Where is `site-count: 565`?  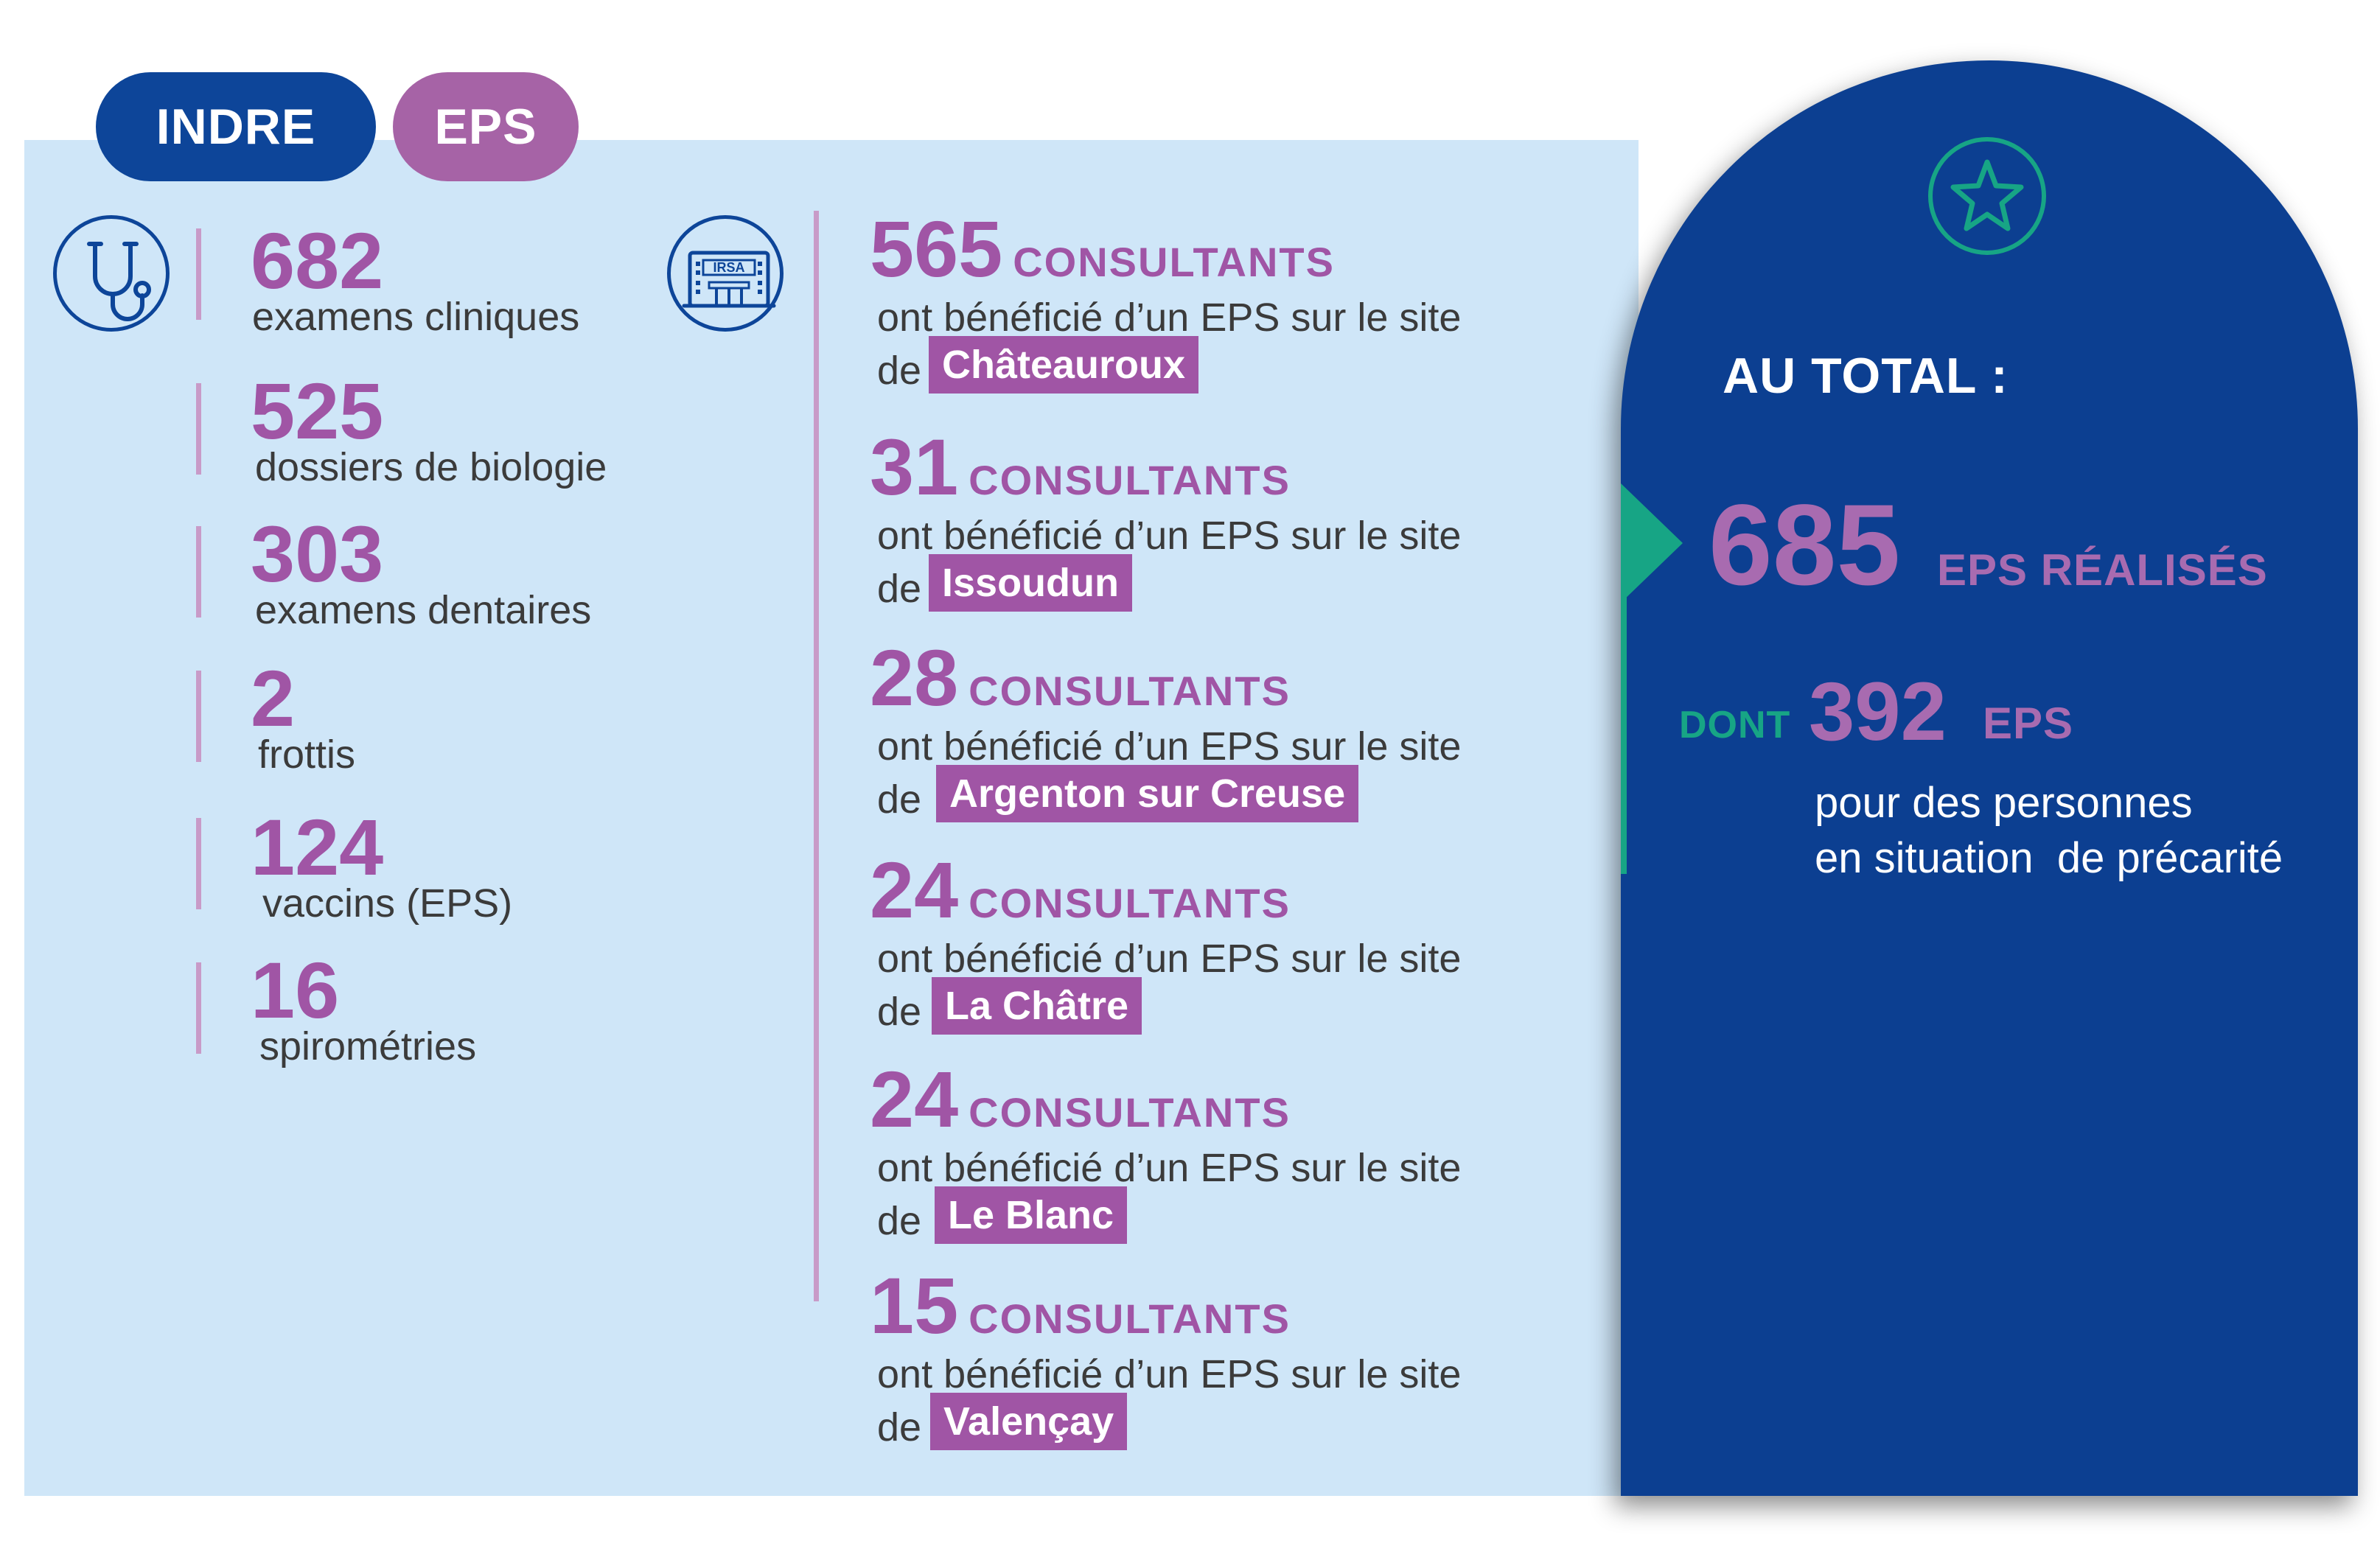
site-count: 565 is located at coordinates (937, 249).